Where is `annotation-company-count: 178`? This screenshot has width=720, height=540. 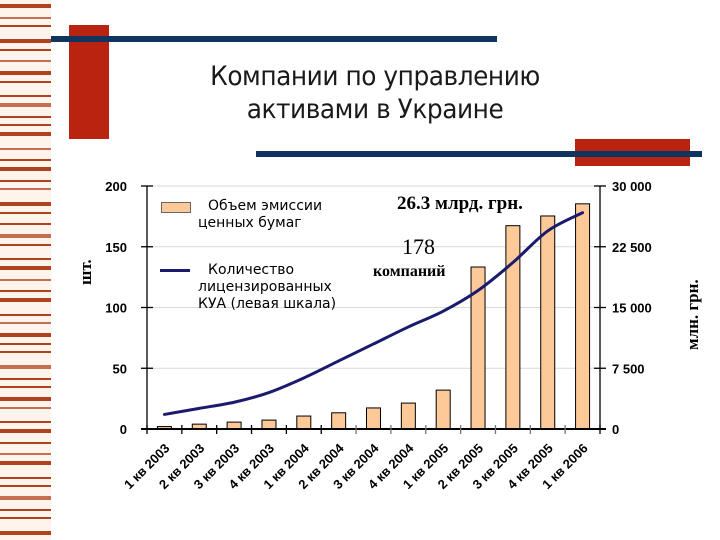
annotation-company-count: 178 is located at coordinates (418, 246).